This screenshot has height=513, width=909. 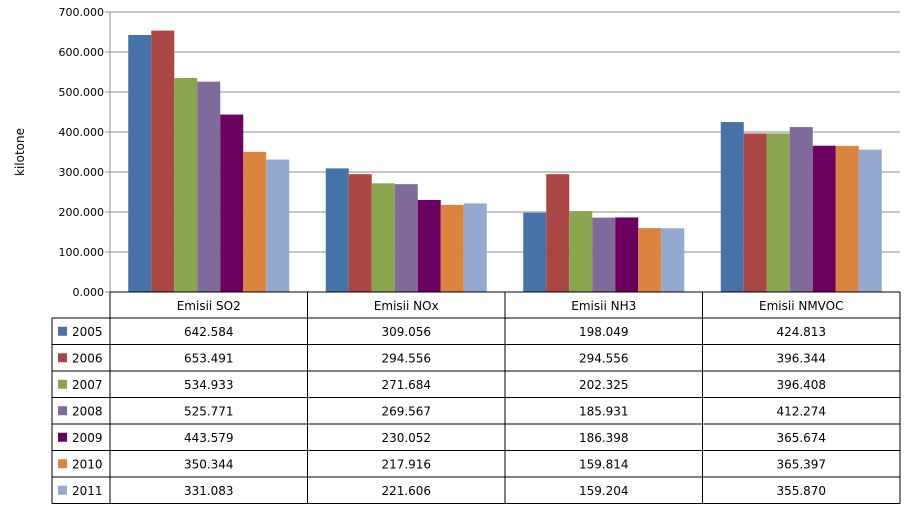 What do you see at coordinates (82, 132) in the screenshot?
I see `y-tick-label: 400.000` at bounding box center [82, 132].